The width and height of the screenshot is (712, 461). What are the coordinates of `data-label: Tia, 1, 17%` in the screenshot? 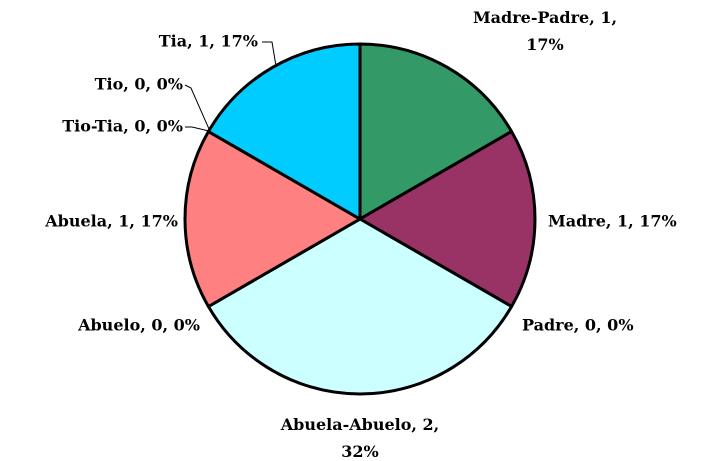 It's located at (208, 41).